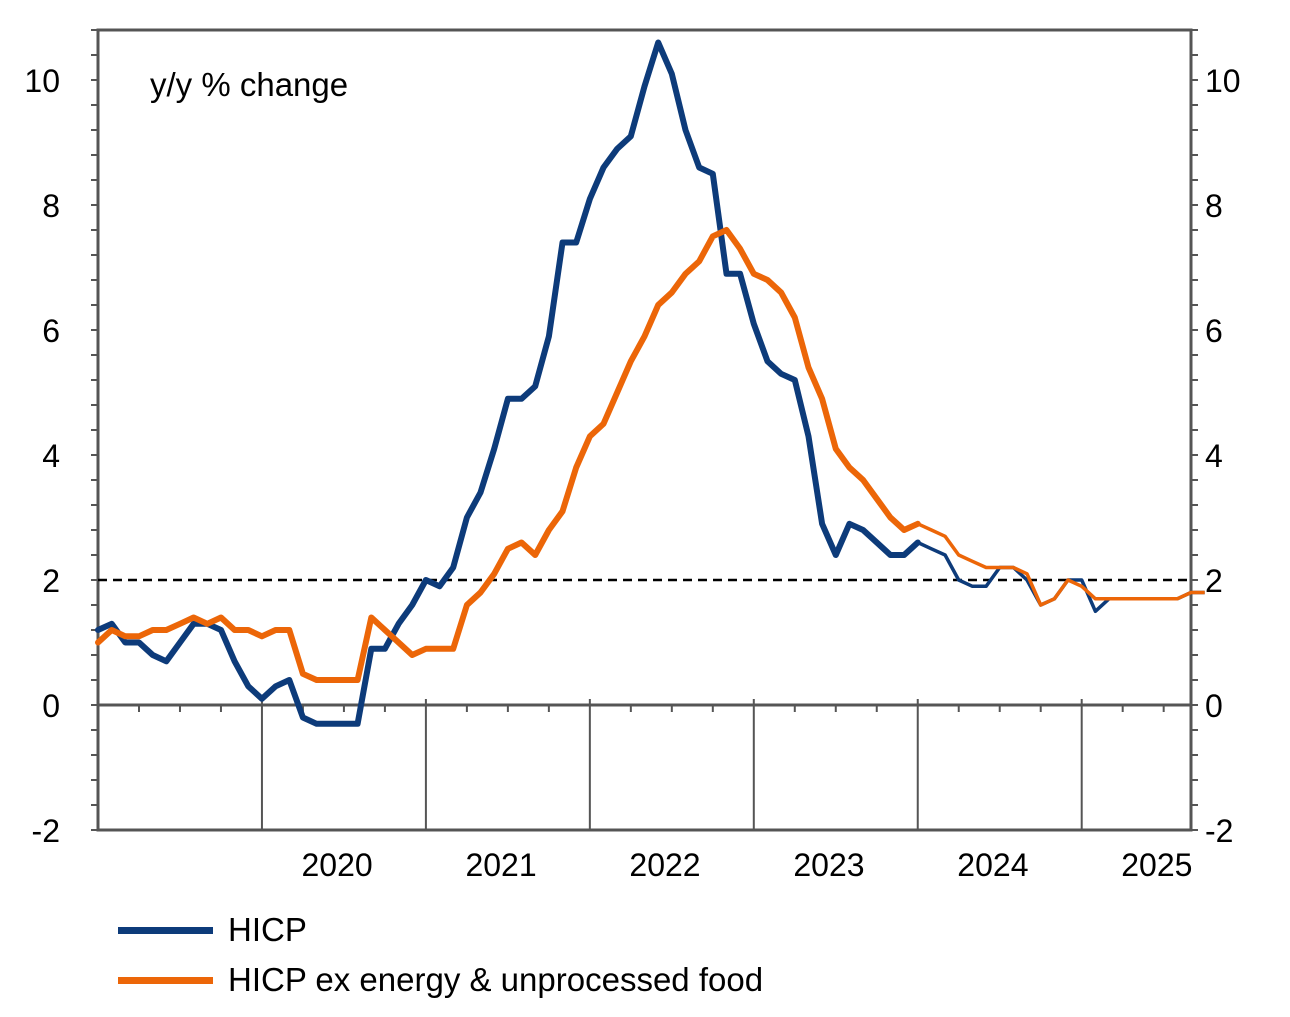 The height and width of the screenshot is (1017, 1290). Describe the element at coordinates (337, 865) in the screenshot. I see `x-tick-label: 2020` at that location.